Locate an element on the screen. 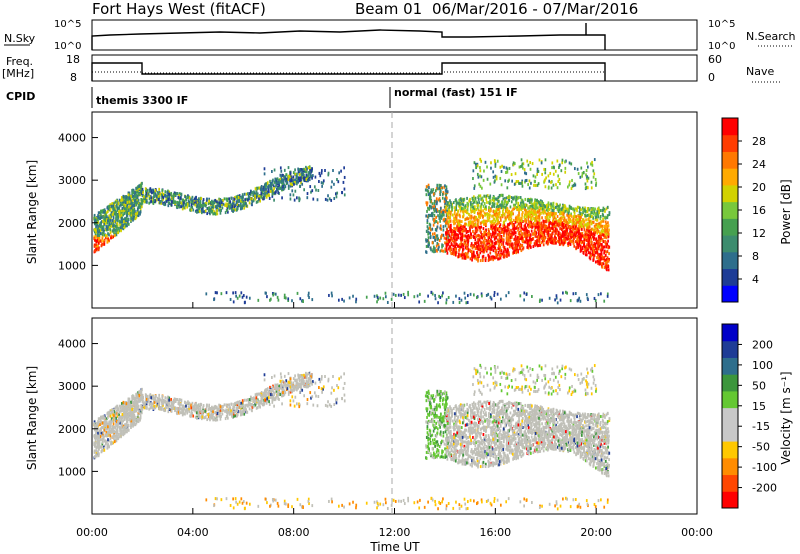 Image resolution: width=800 pixels, height=554 pixels. velocity-cell is located at coordinates (137, 395).